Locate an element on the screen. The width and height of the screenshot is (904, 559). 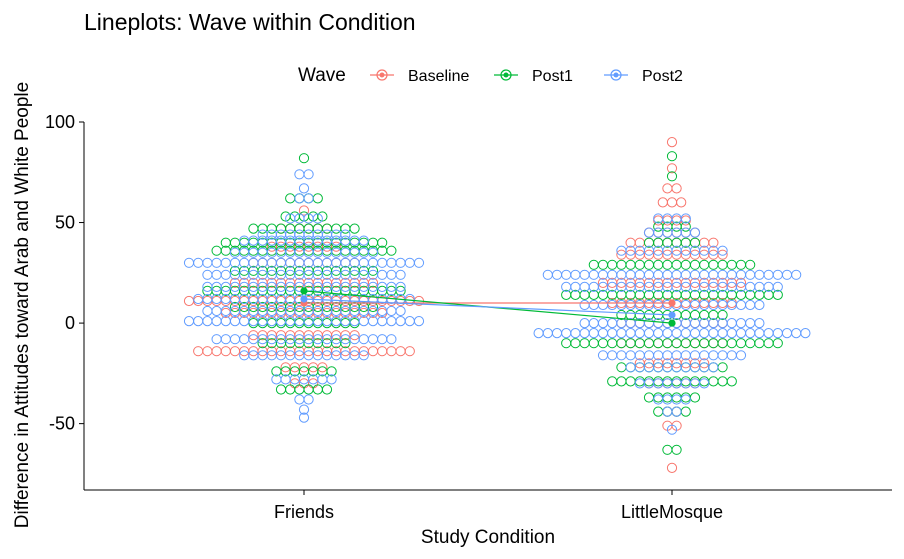
mean-point-post2-littlemosque is located at coordinates (672, 315).